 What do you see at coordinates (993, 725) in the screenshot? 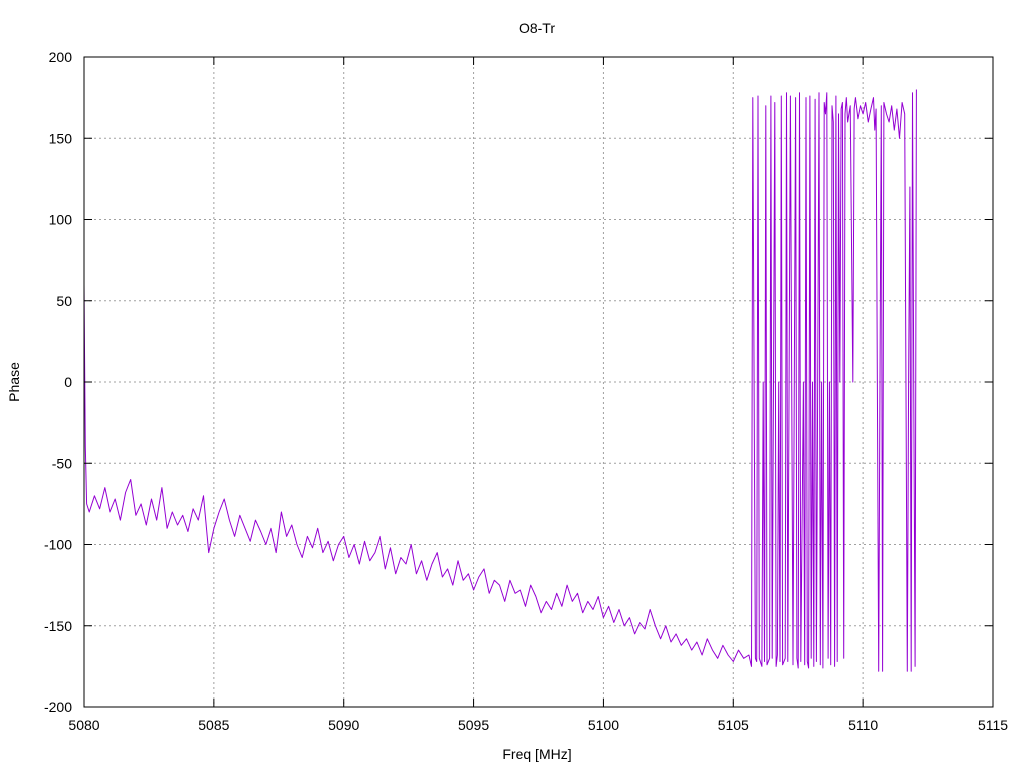
I see `x-tick-label: 5115` at bounding box center [993, 725].